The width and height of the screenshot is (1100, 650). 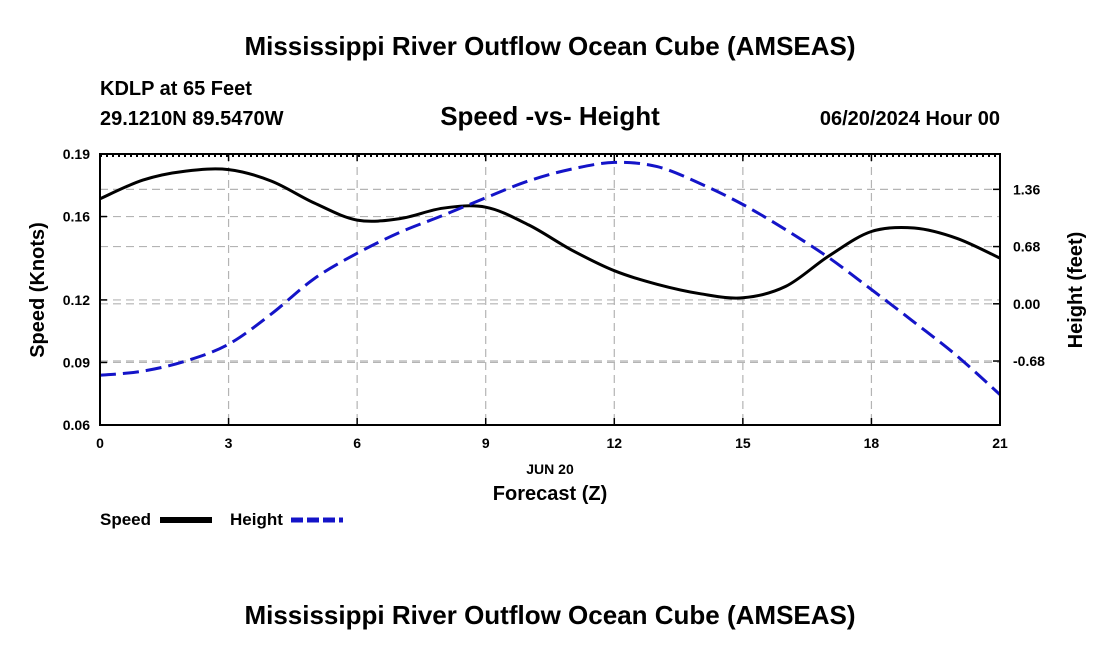 What do you see at coordinates (256, 519) in the screenshot?
I see `legend-height-label: Height` at bounding box center [256, 519].